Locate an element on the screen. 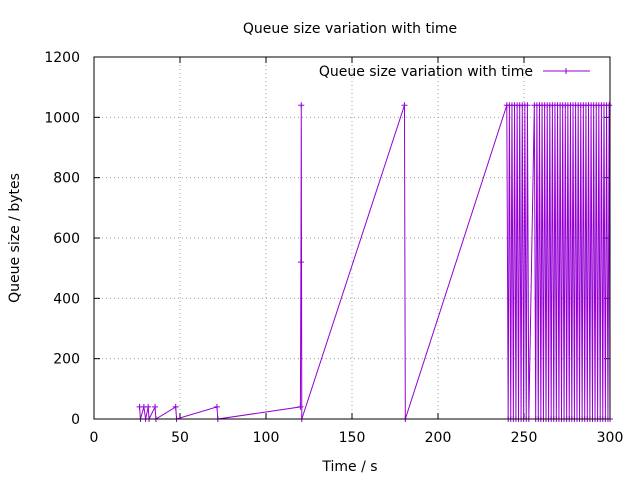 This screenshot has height=480, width=640. y-tick-label: 600 is located at coordinates (66, 239).